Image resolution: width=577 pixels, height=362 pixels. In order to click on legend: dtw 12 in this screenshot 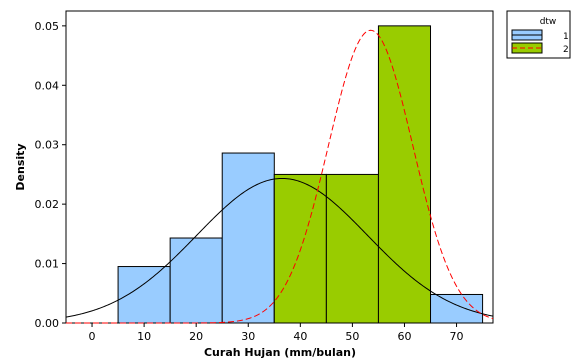, I will do `click(538, 34)`.